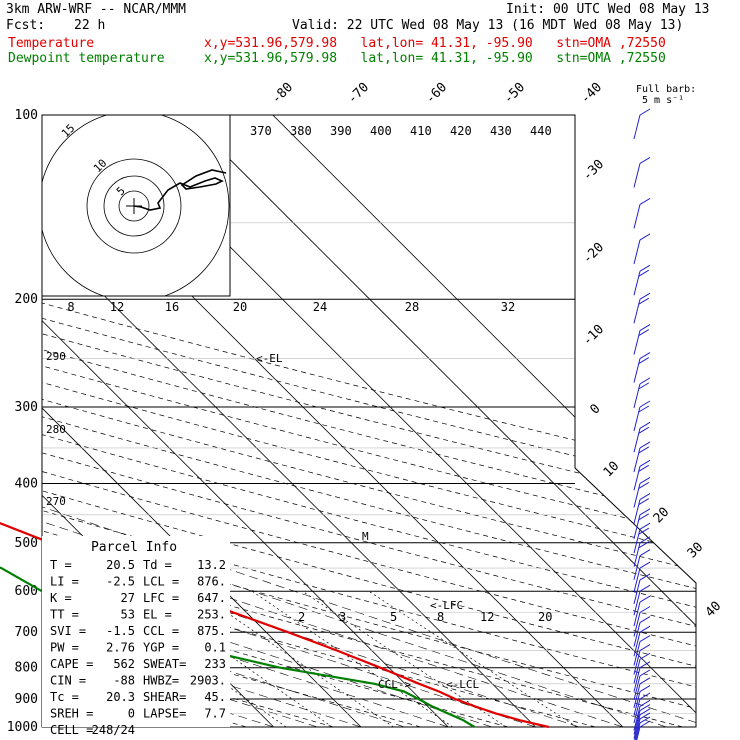  I want to click on parcel-info-value: 7.7, so click(215, 714).